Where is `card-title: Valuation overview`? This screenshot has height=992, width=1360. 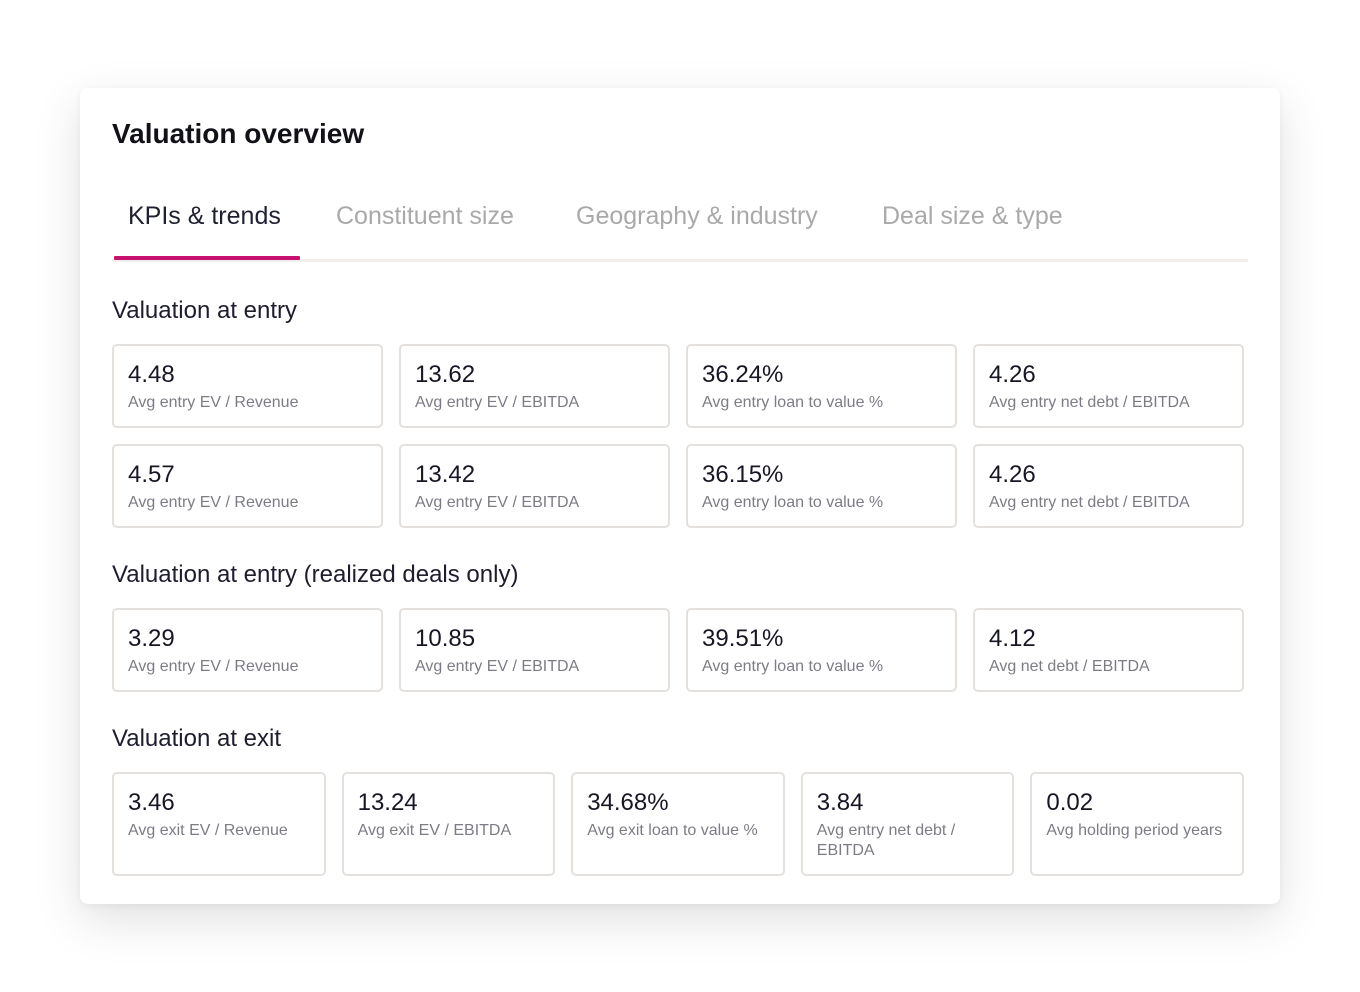 card-title: Valuation overview is located at coordinates (238, 133).